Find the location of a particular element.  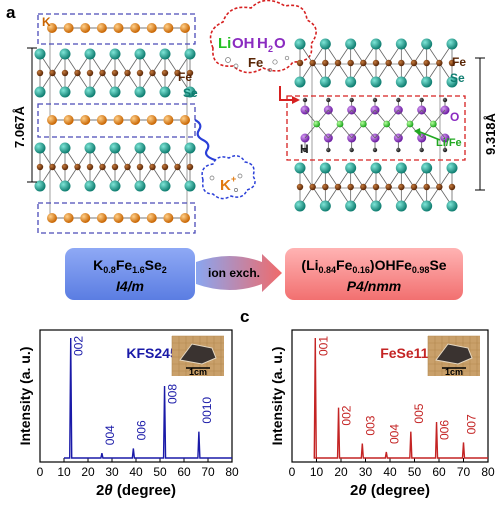

x-tick-label: 20 is located at coordinates (341, 472).